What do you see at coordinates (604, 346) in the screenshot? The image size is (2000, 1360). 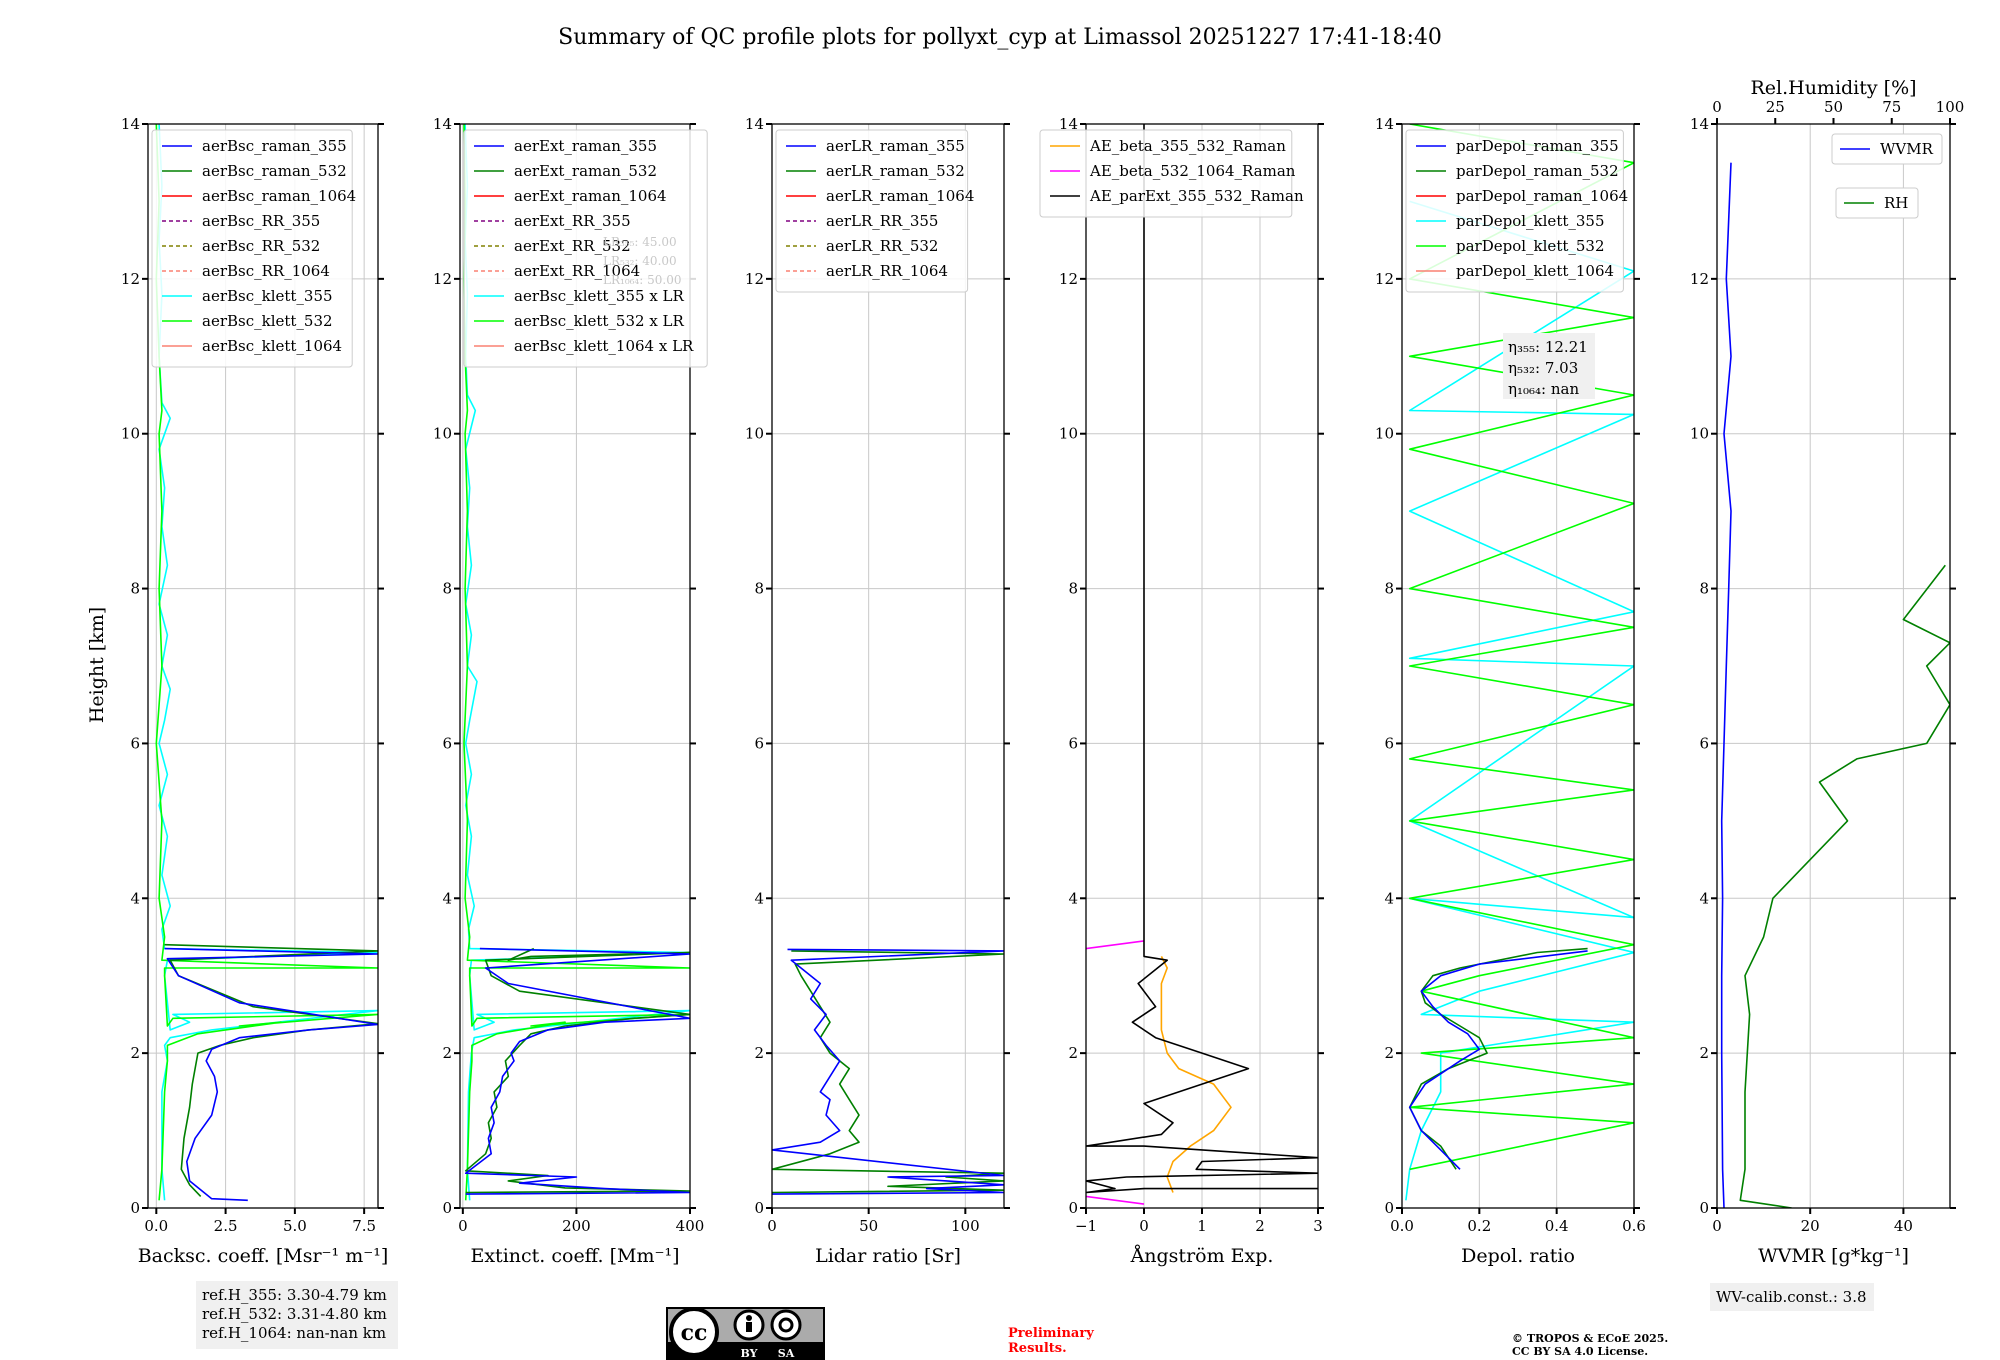 I see `legend-label: aerBsc_klett_1064 x LR` at bounding box center [604, 346].